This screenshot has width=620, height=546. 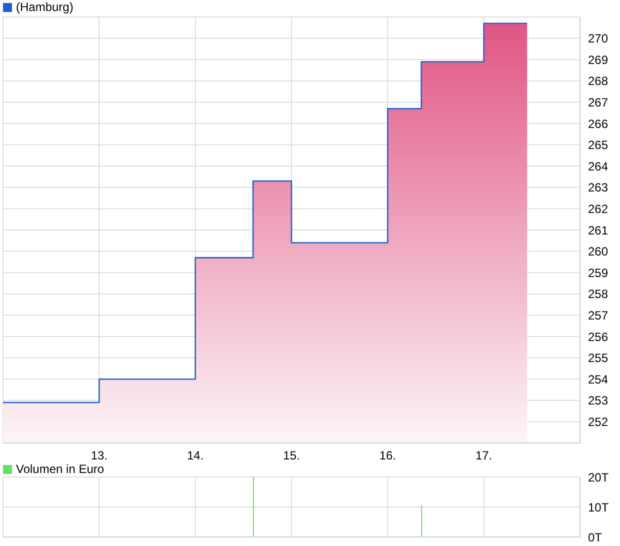 What do you see at coordinates (99, 455) in the screenshot?
I see `x-tick-label: 13.` at bounding box center [99, 455].